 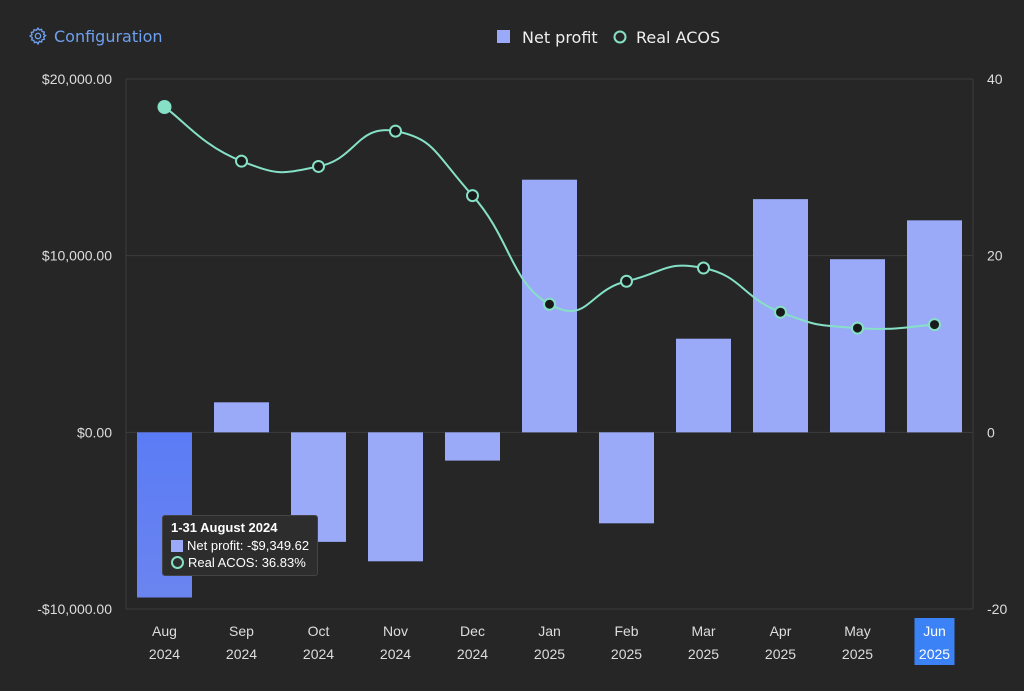 What do you see at coordinates (177, 562) in the screenshot?
I see `real-acos-swatch` at bounding box center [177, 562].